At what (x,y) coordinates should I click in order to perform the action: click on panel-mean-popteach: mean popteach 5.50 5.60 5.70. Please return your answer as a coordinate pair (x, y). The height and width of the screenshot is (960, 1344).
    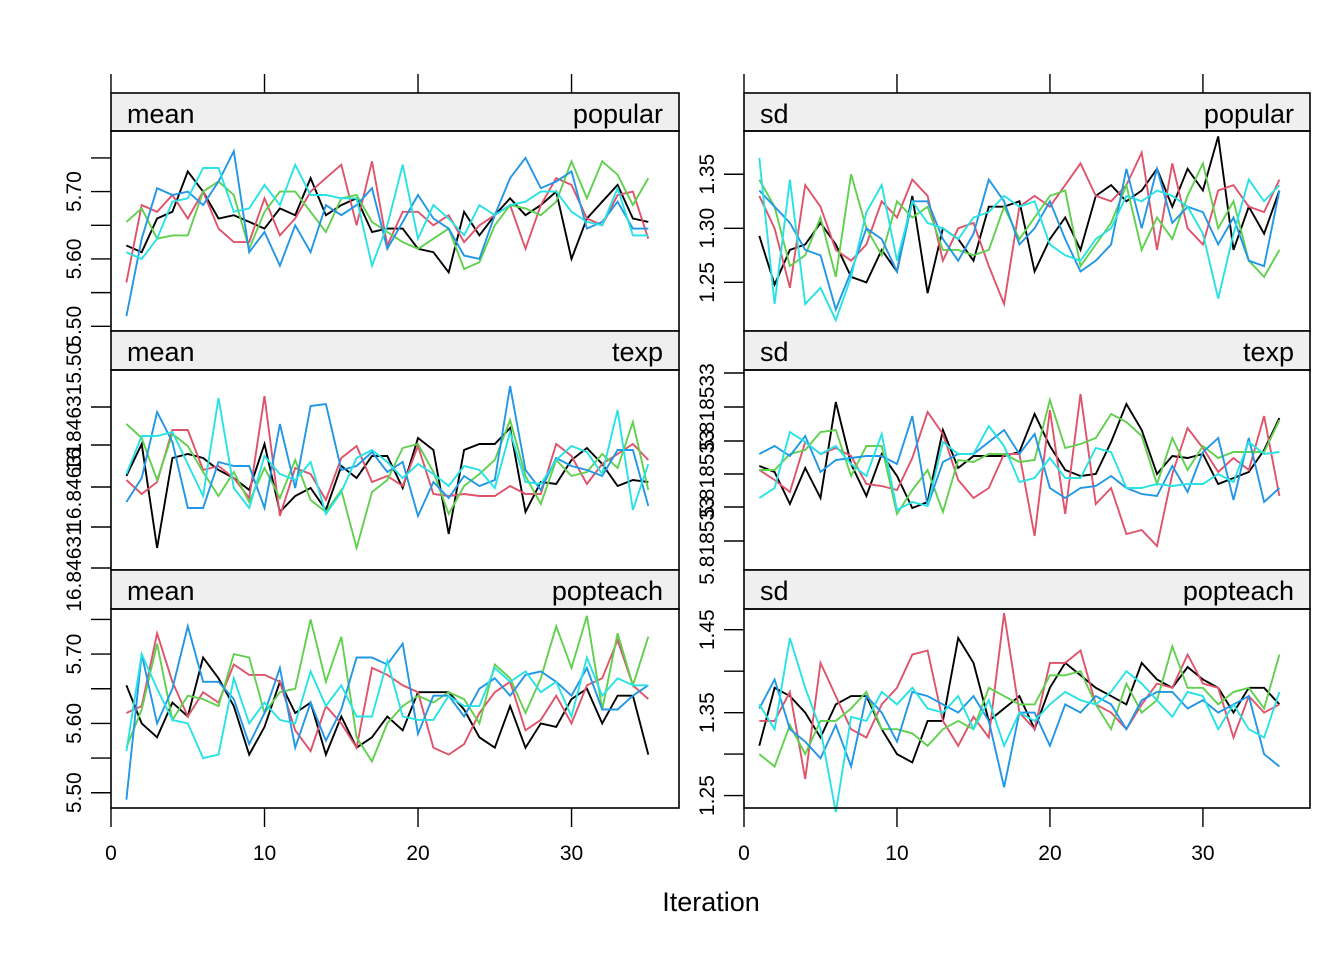
    Looking at the image, I should click on (371, 691).